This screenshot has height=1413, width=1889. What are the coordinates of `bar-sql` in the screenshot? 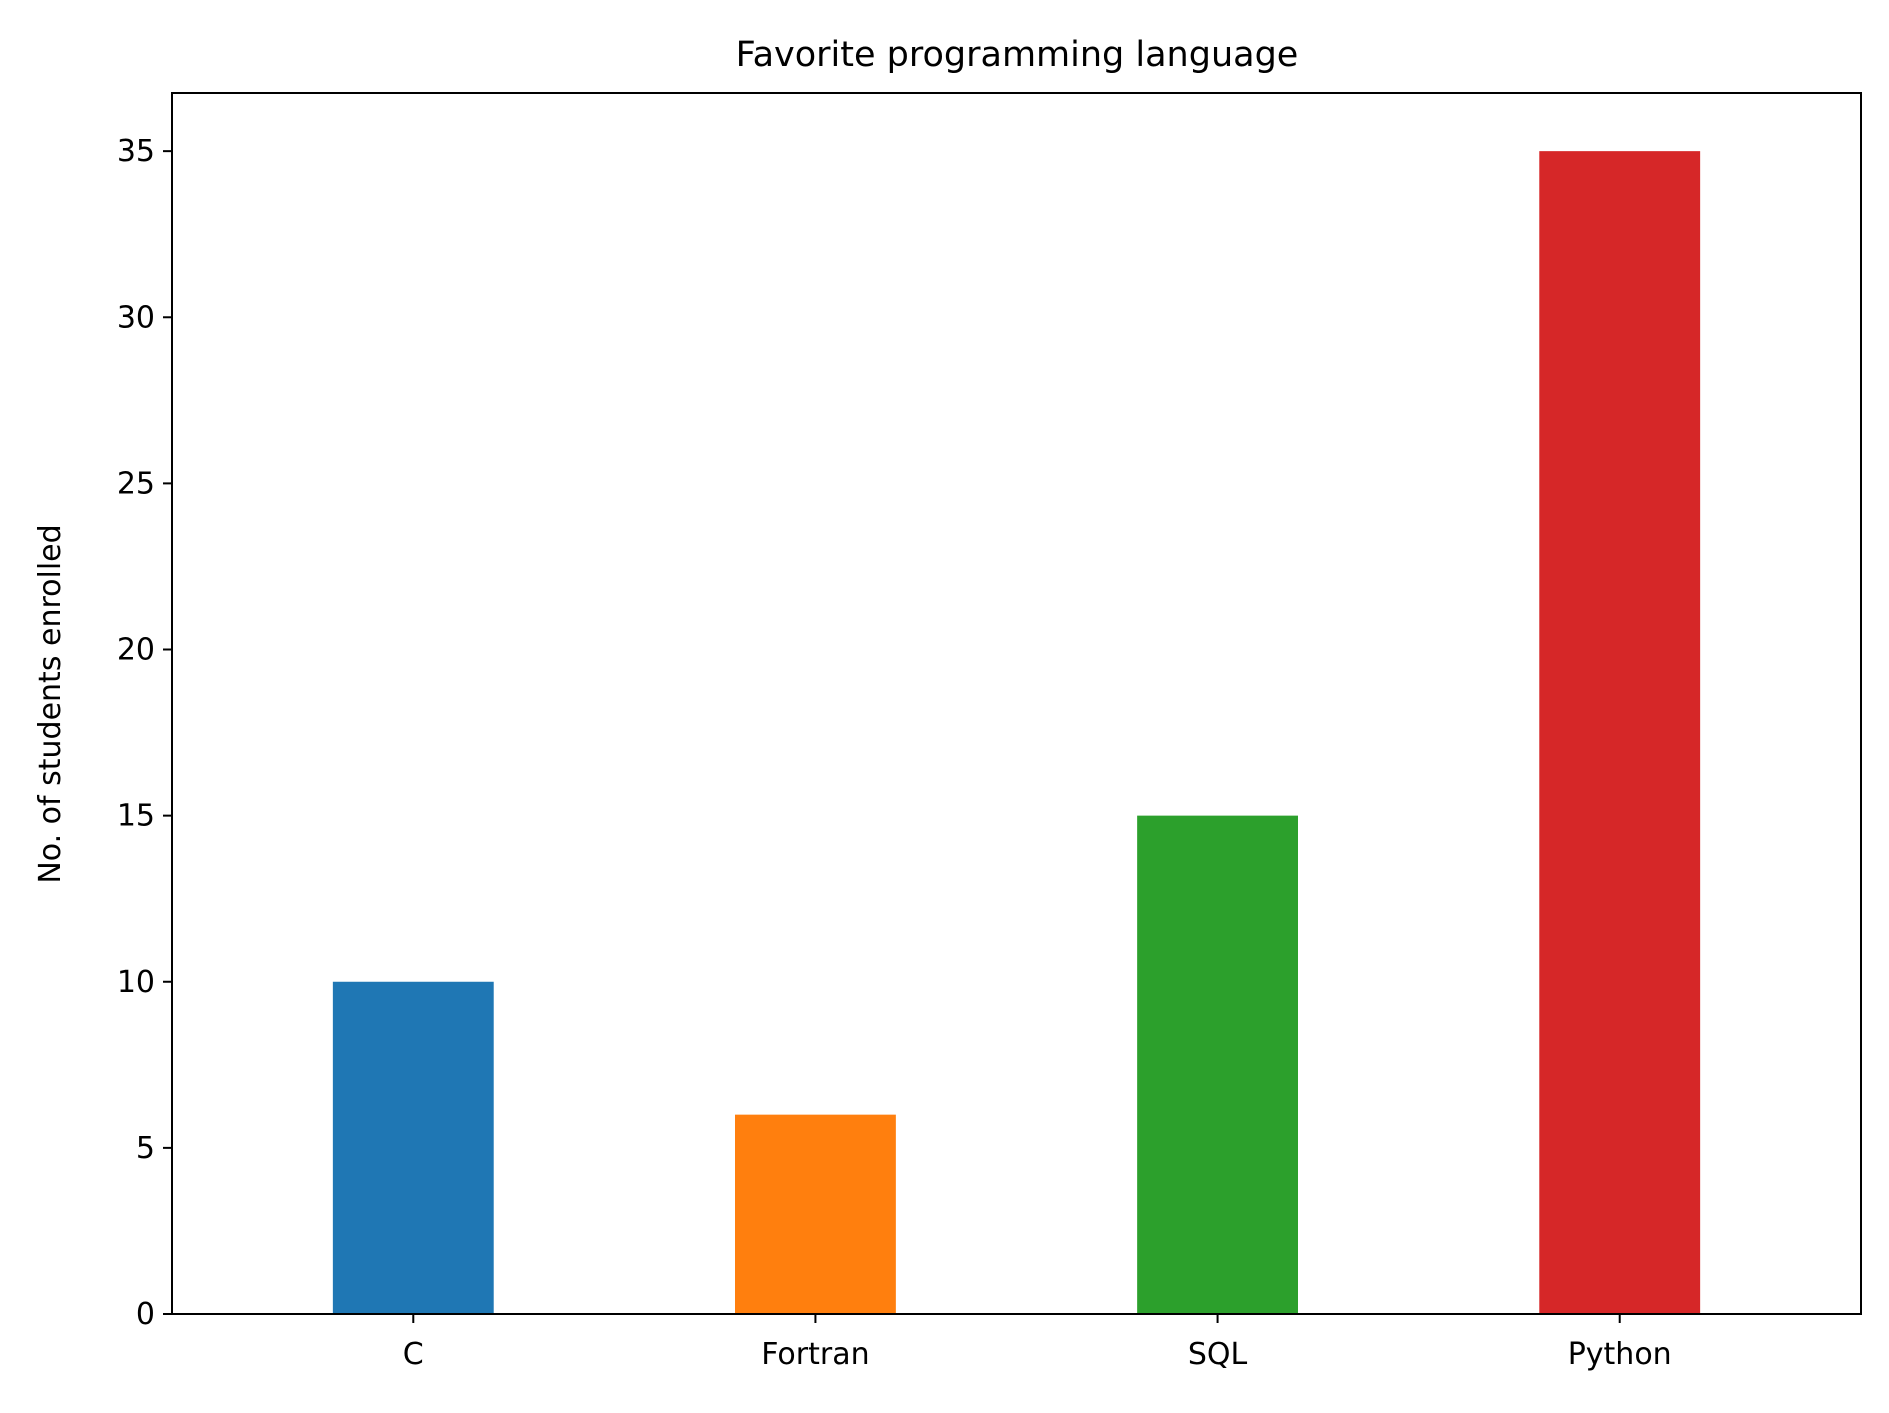 It's located at (1217, 1064).